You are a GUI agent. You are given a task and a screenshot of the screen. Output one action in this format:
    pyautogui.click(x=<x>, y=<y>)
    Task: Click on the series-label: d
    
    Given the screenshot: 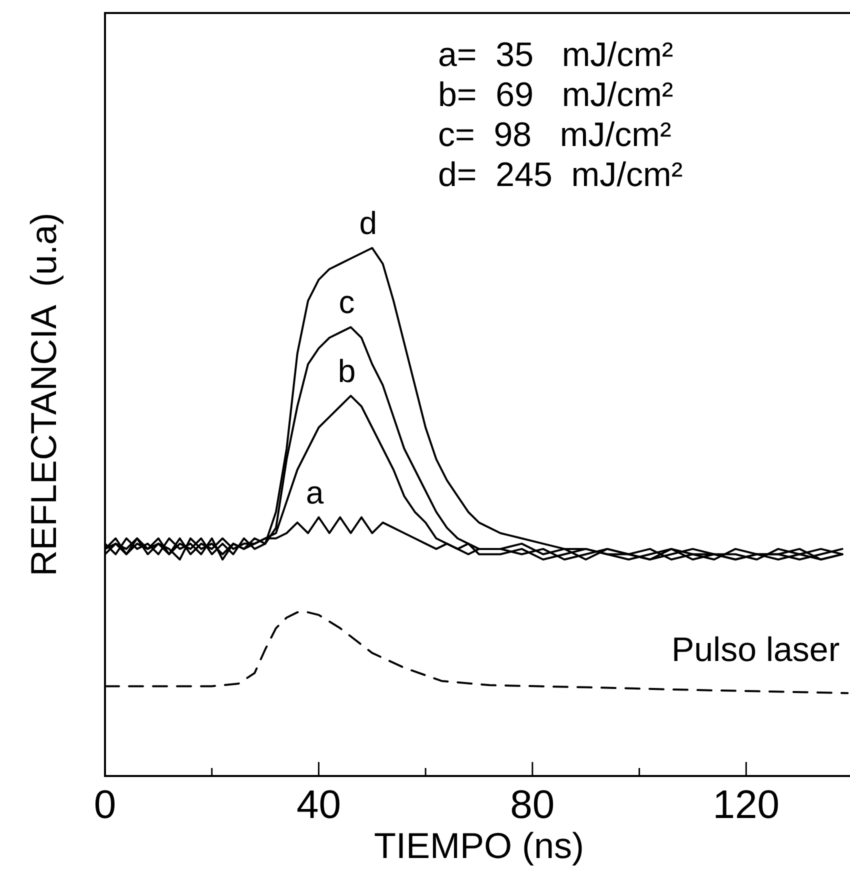 What is the action you would take?
    pyautogui.click(x=368, y=222)
    